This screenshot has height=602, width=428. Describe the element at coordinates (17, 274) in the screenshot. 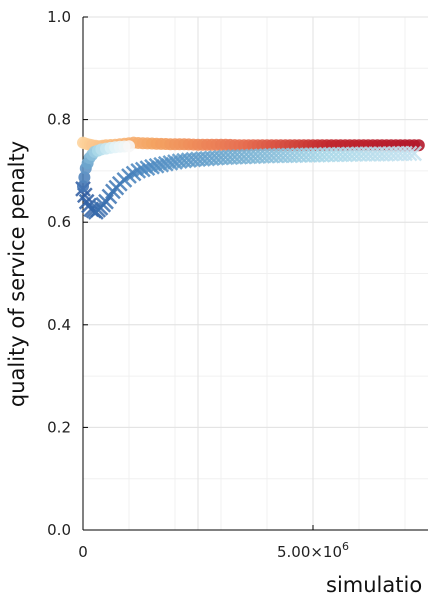

I see `y-axis-label: quality of service penalty` at that location.